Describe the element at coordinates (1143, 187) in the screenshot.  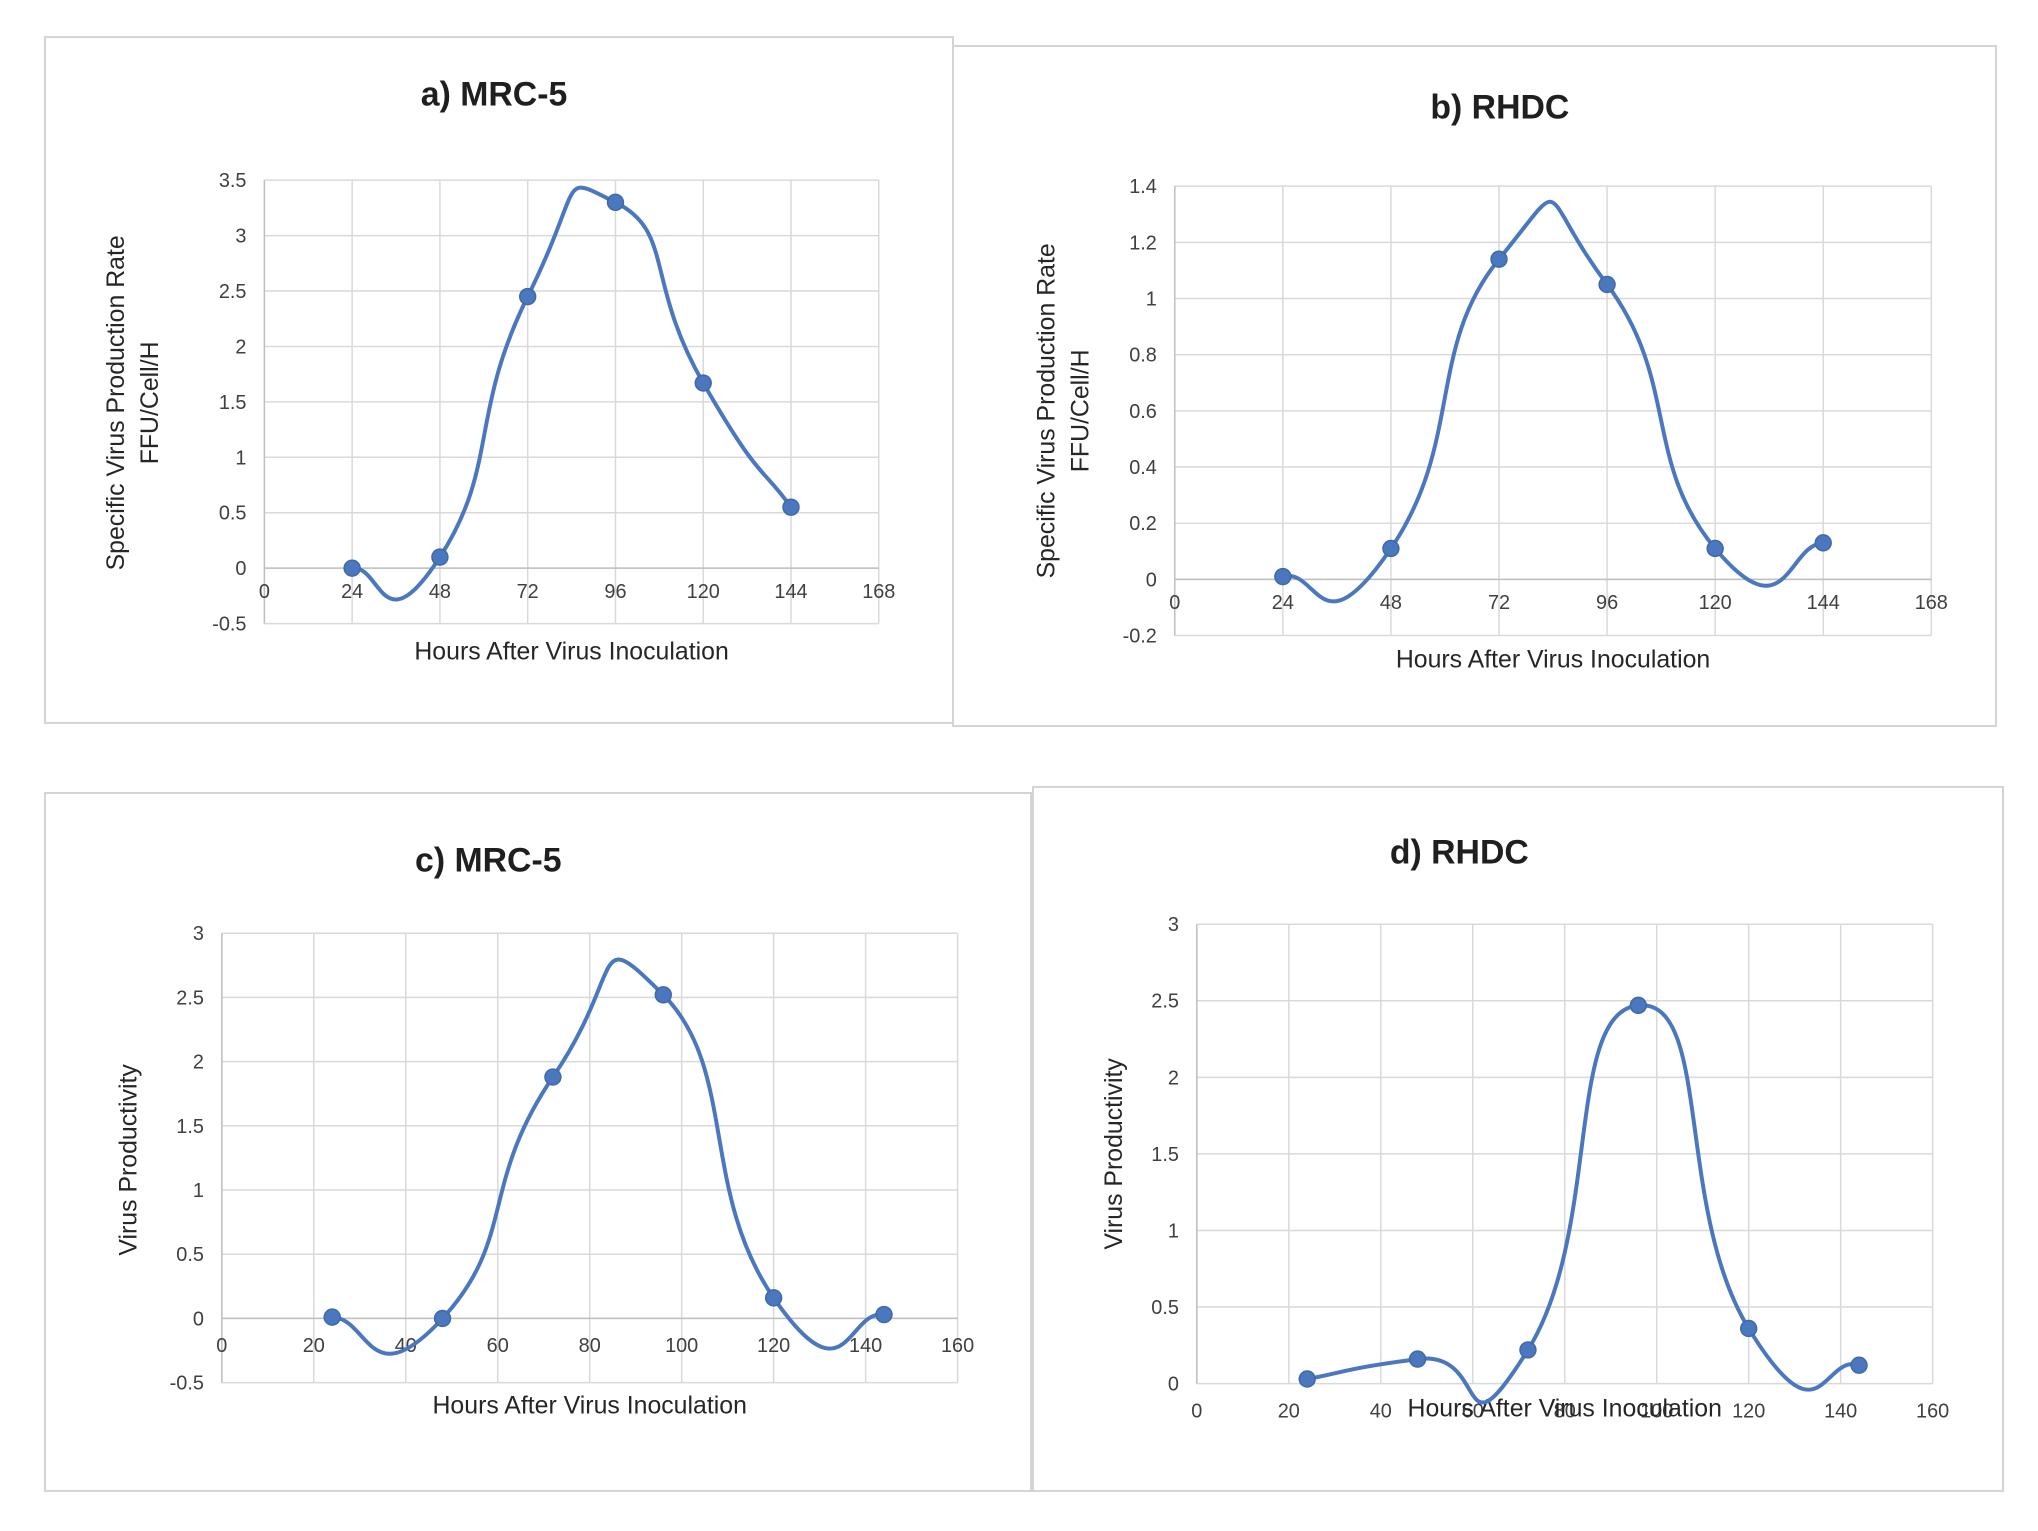
I see `y-tick-label: 1.4` at that location.